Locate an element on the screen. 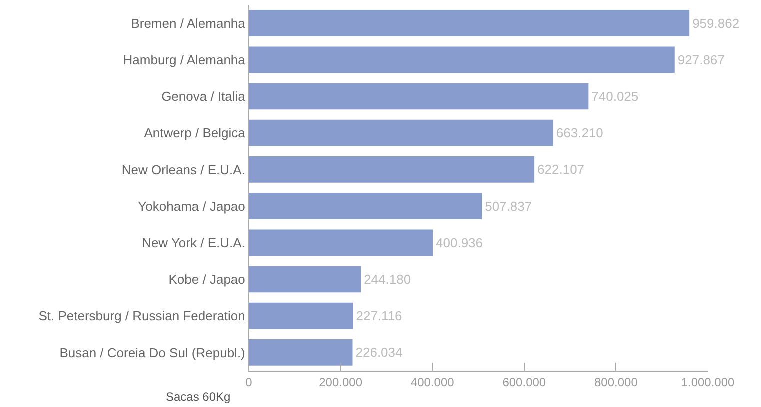  data-label: 244.180 is located at coordinates (388, 279).